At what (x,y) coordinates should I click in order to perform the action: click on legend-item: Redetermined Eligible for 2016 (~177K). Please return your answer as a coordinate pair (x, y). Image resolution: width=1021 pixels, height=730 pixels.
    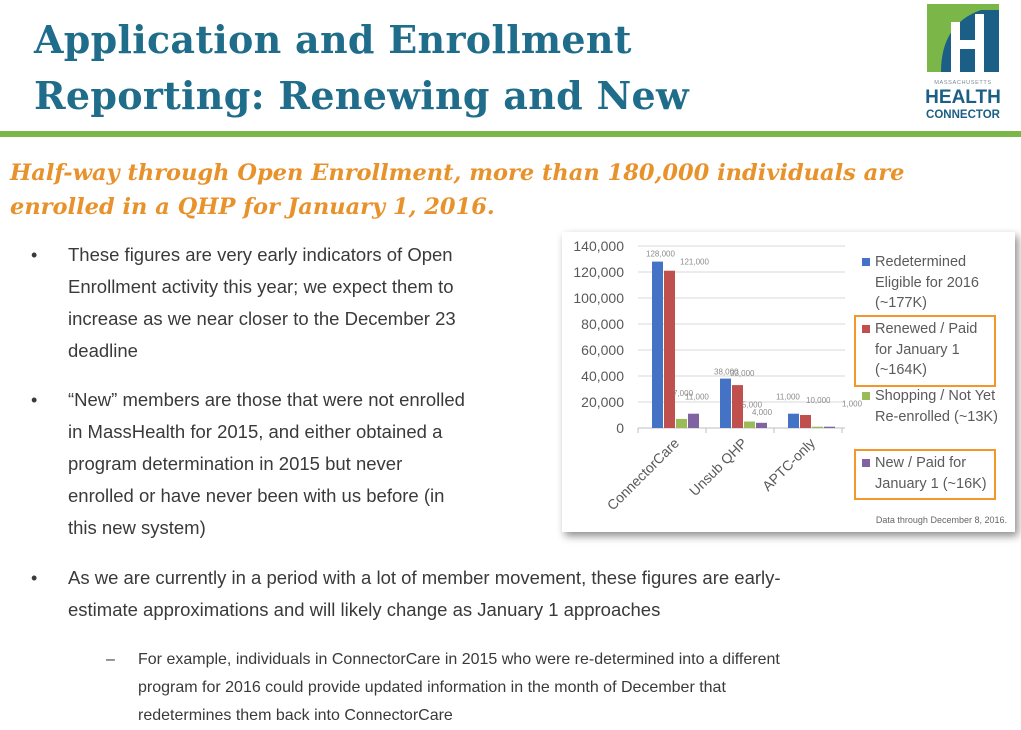
    Looking at the image, I should click on (920, 283).